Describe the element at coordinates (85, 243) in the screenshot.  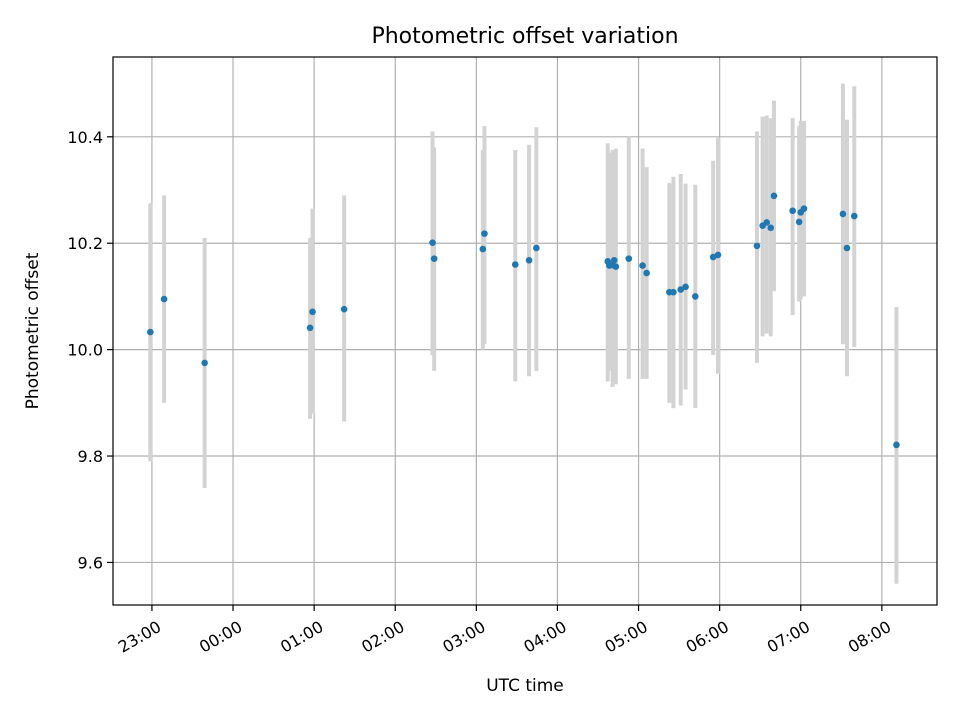
I see `y-tick-label: 10.2` at that location.